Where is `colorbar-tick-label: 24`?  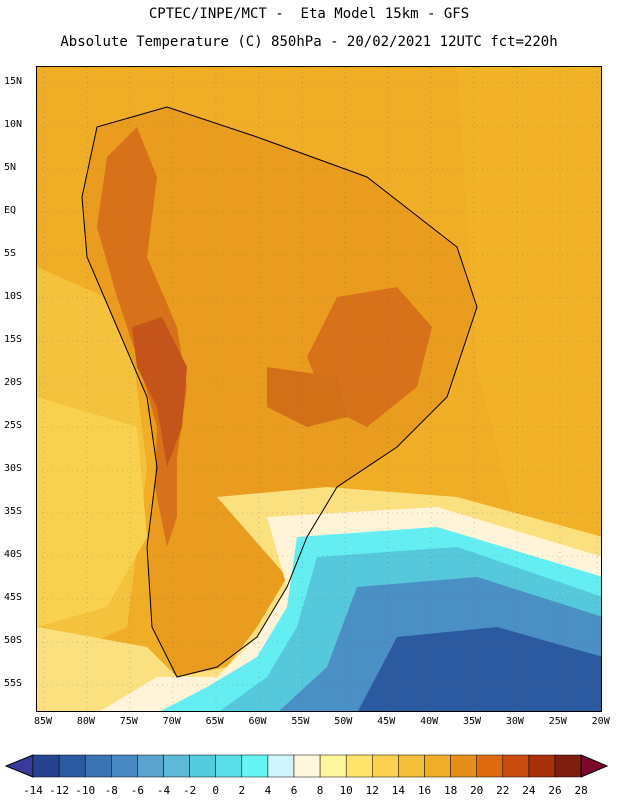 colorbar-tick-label: 24 is located at coordinates (529, 790).